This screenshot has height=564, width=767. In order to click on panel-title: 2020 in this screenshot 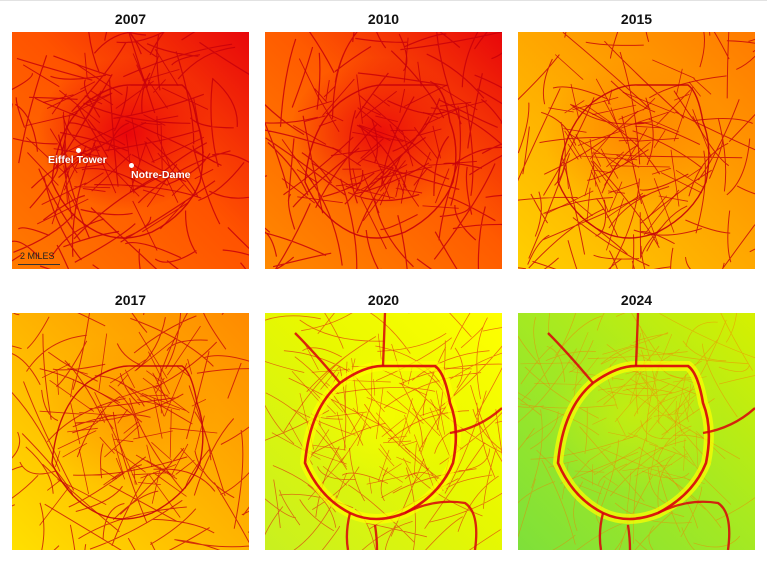, I will do `click(383, 300)`.